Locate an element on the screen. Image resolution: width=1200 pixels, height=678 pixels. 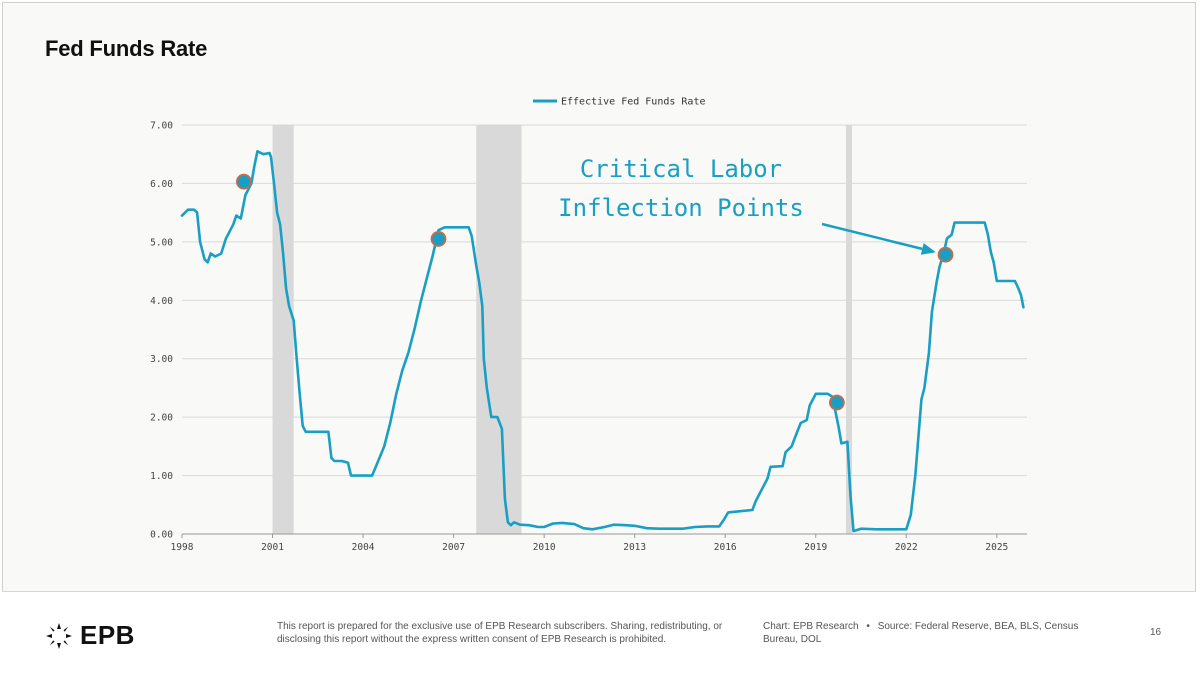
logo-text: EPB is located at coordinates (107, 635).